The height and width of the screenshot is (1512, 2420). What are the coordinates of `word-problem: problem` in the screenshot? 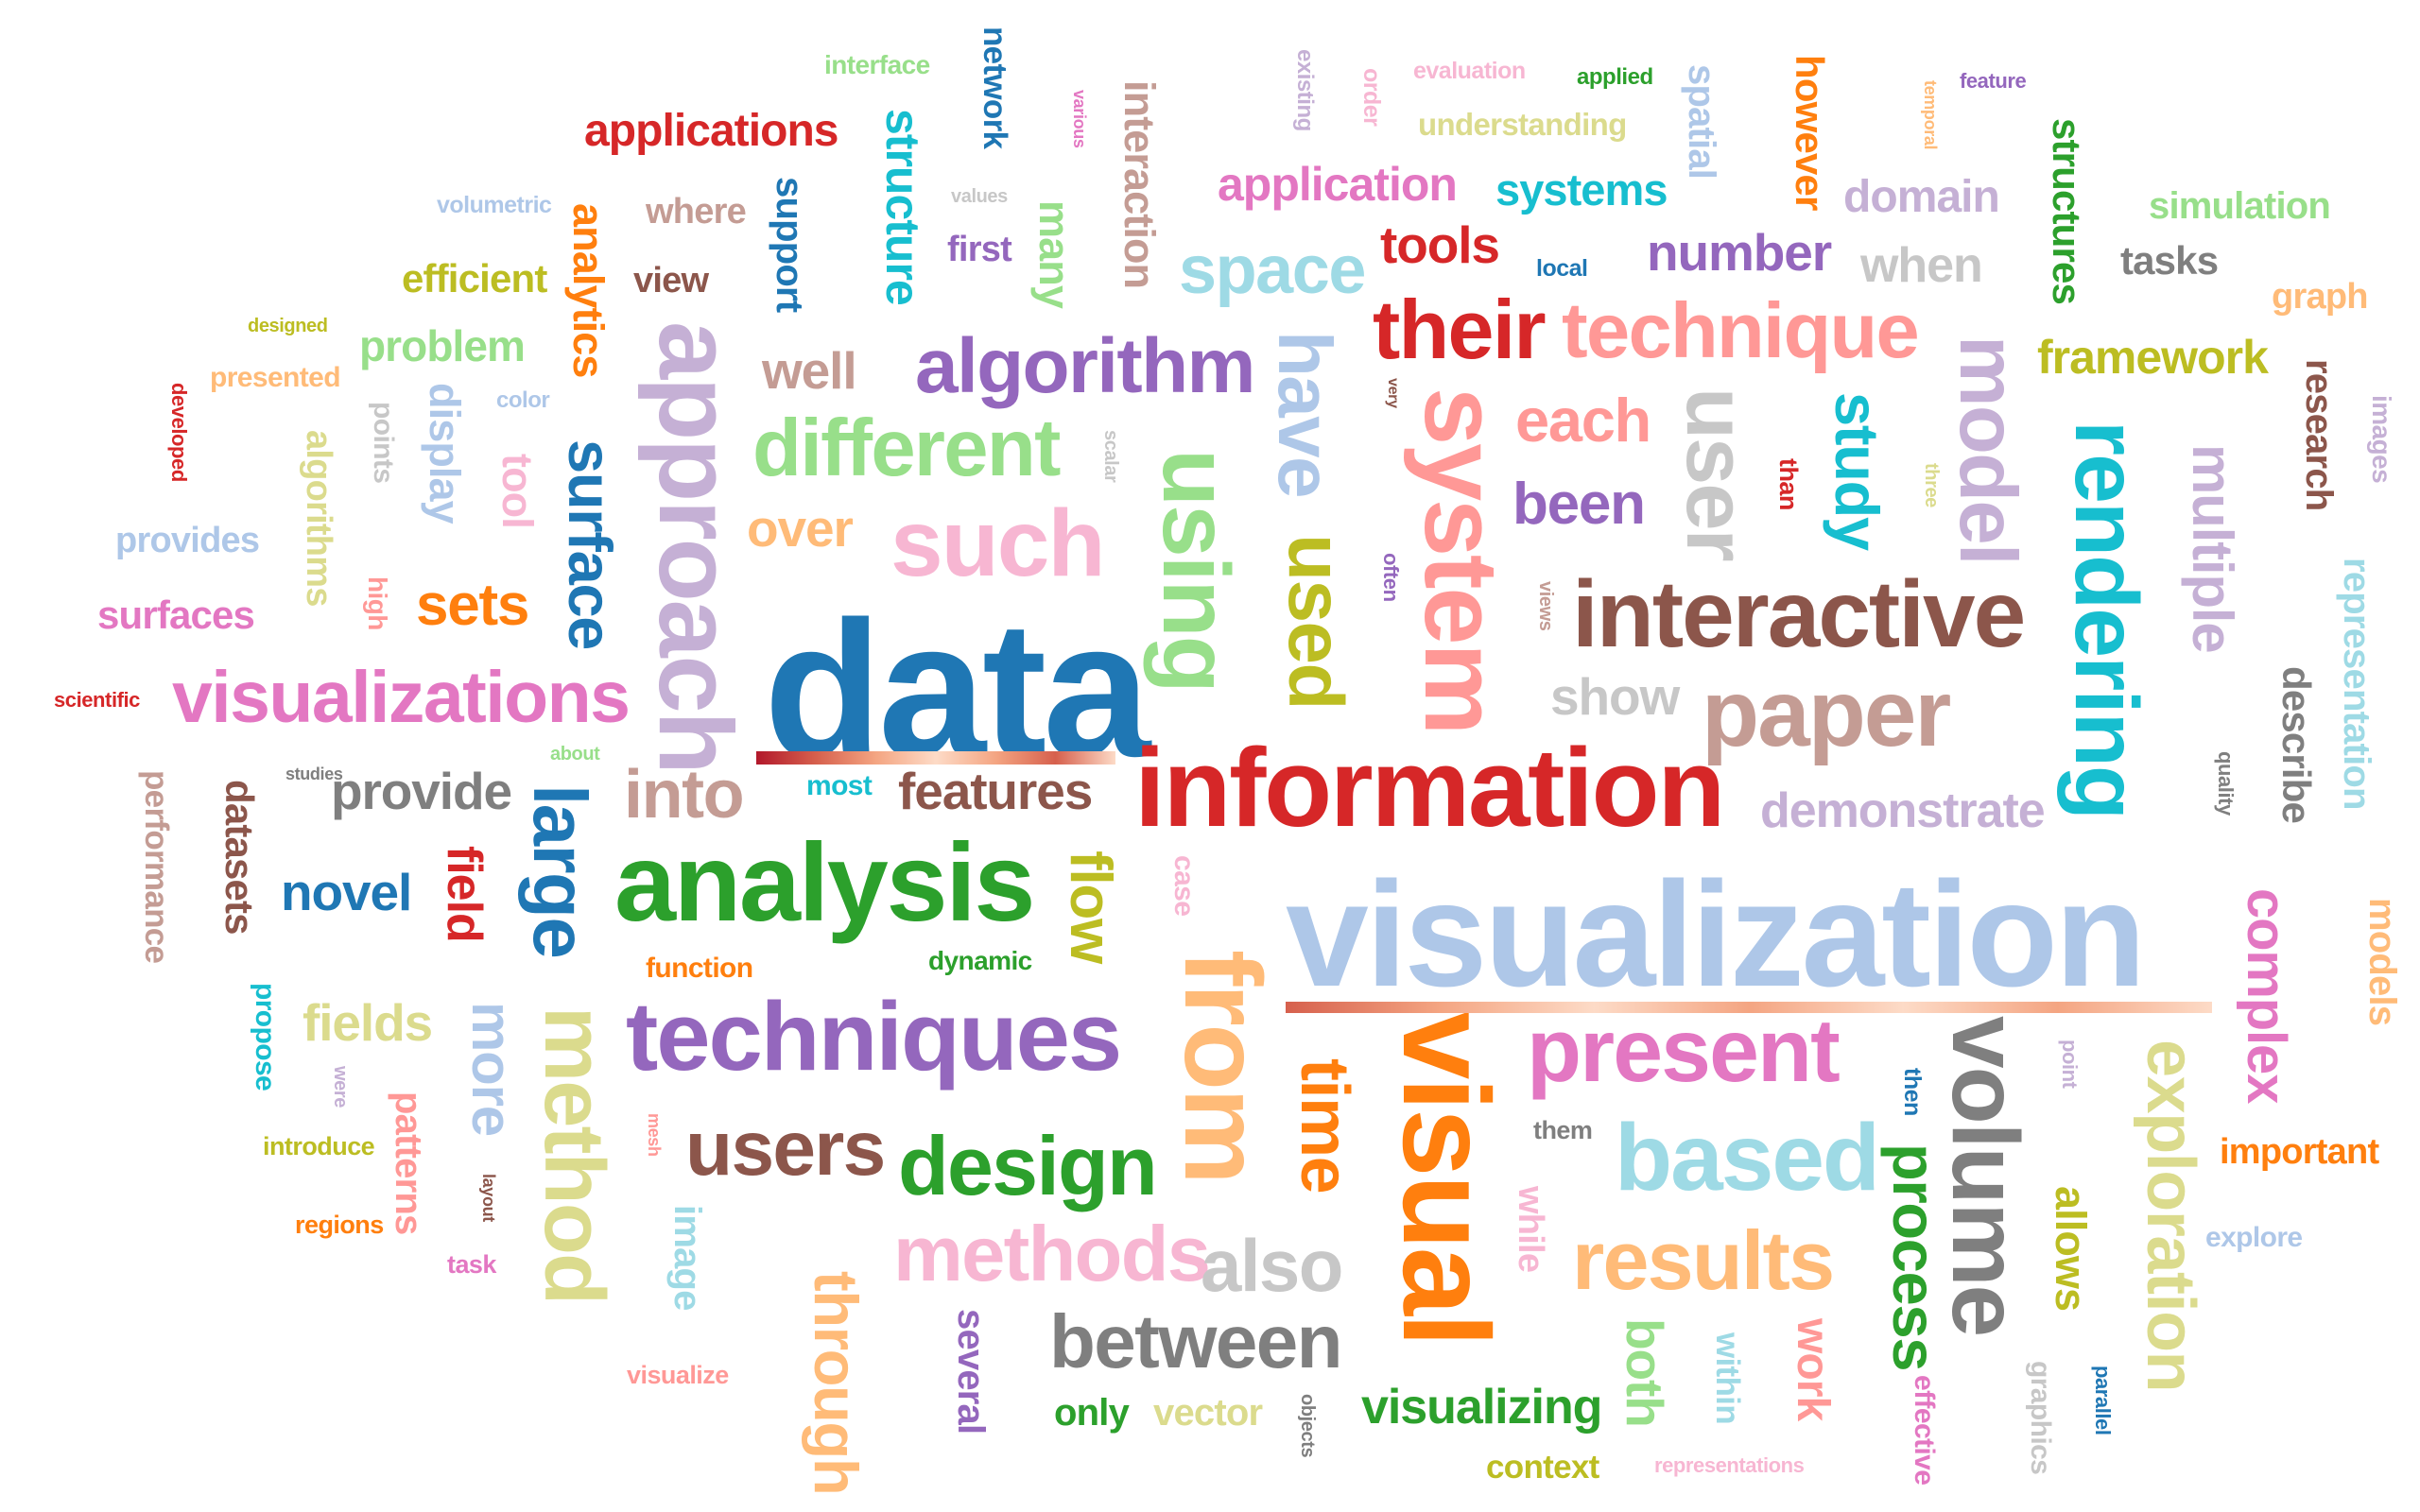 It's located at (442, 345).